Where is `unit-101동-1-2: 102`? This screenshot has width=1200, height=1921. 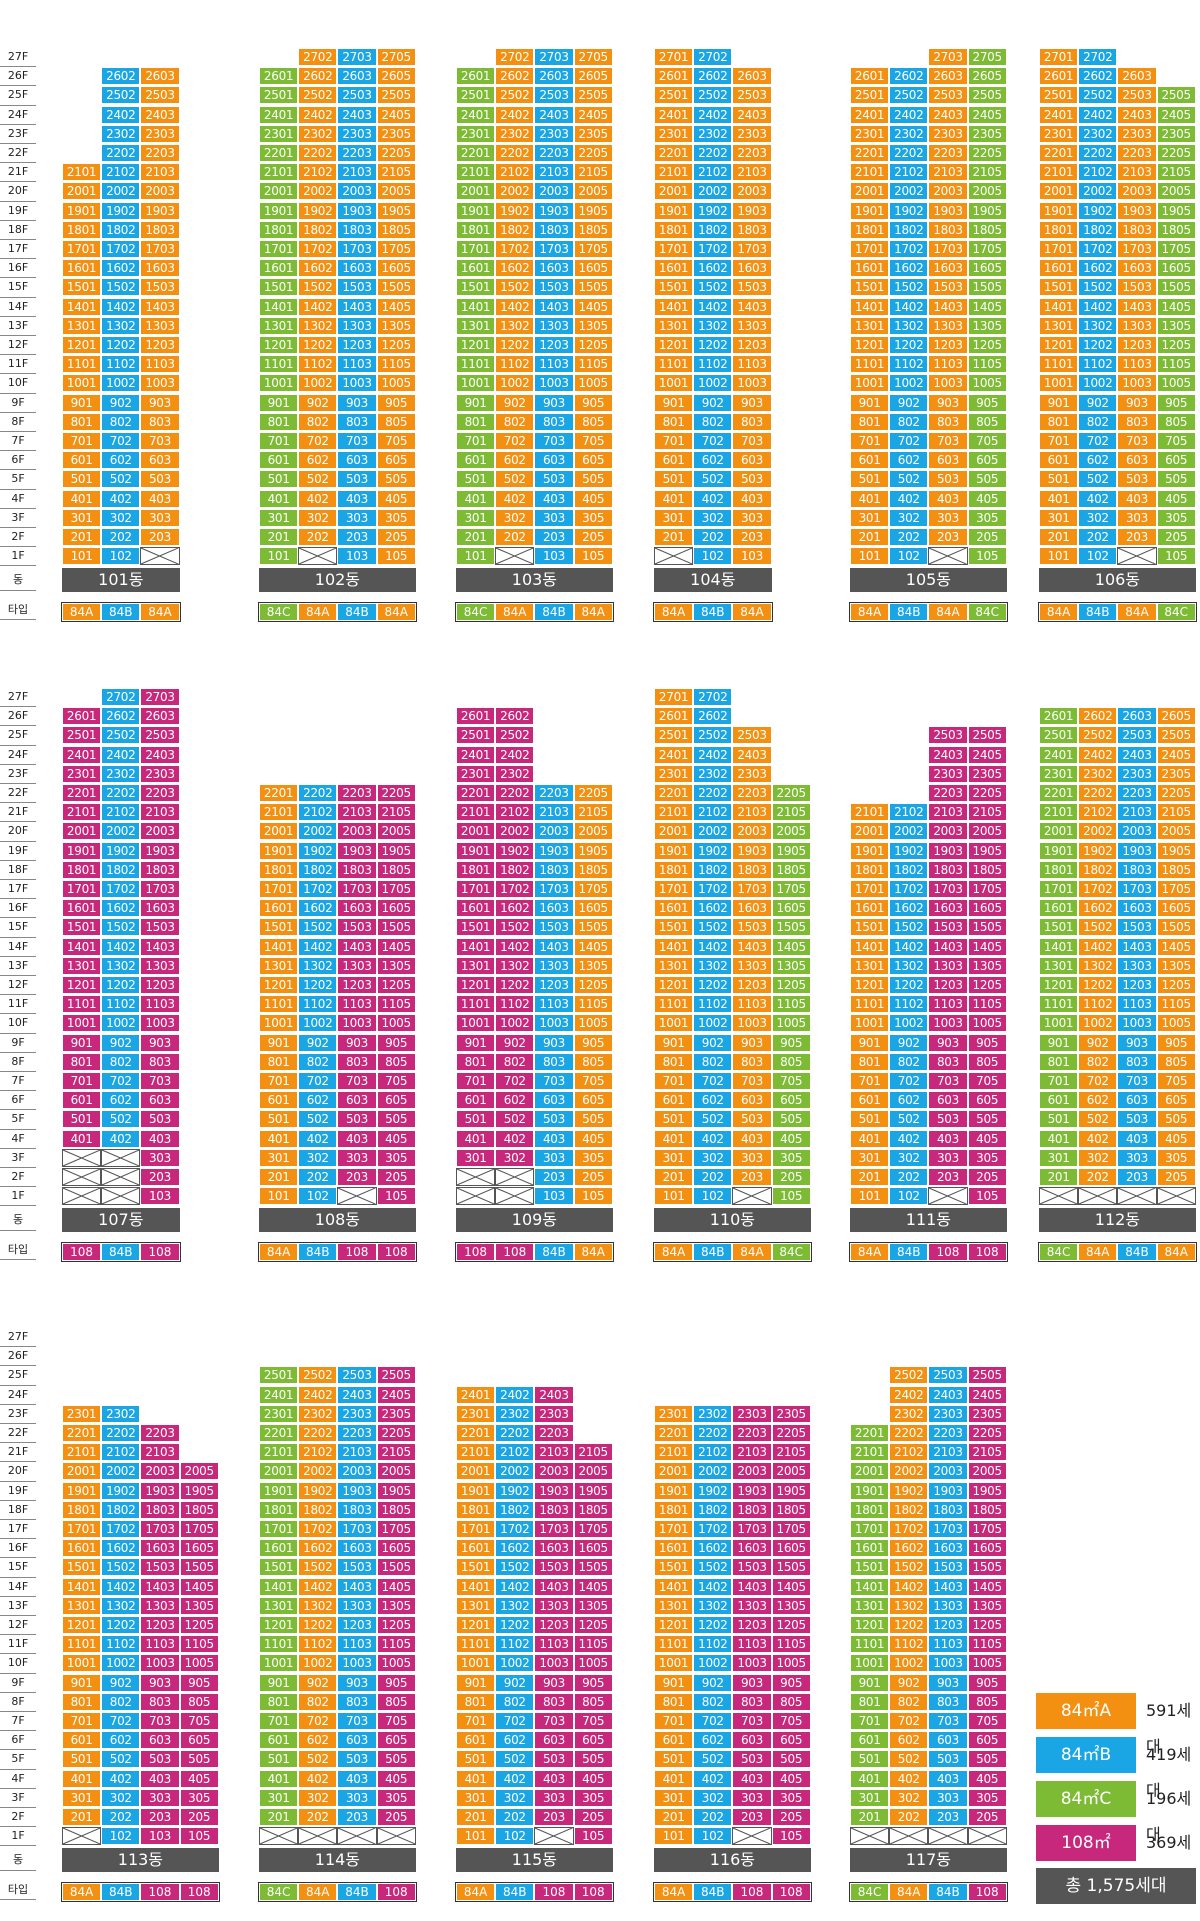
unit-101동-1-2: 102 is located at coordinates (121, 556).